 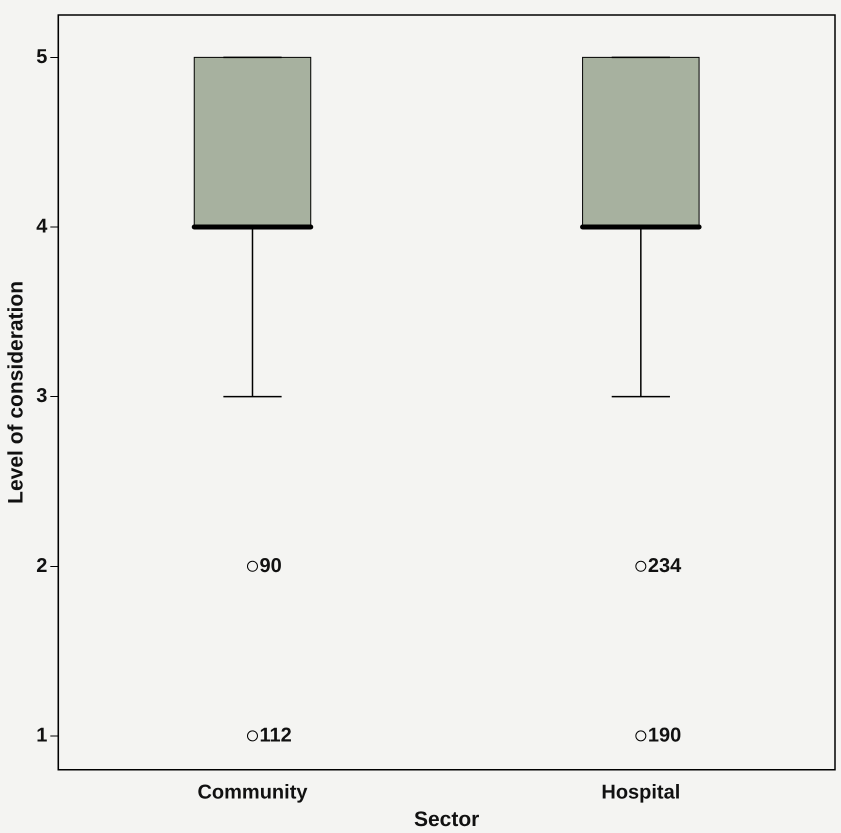 I want to click on x-tick-label: Hospital, so click(x=640, y=792).